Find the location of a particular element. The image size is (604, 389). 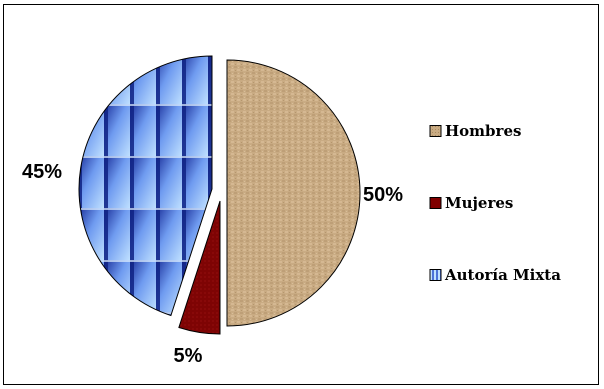

pie-label-mujeres: 5% is located at coordinates (188, 356).